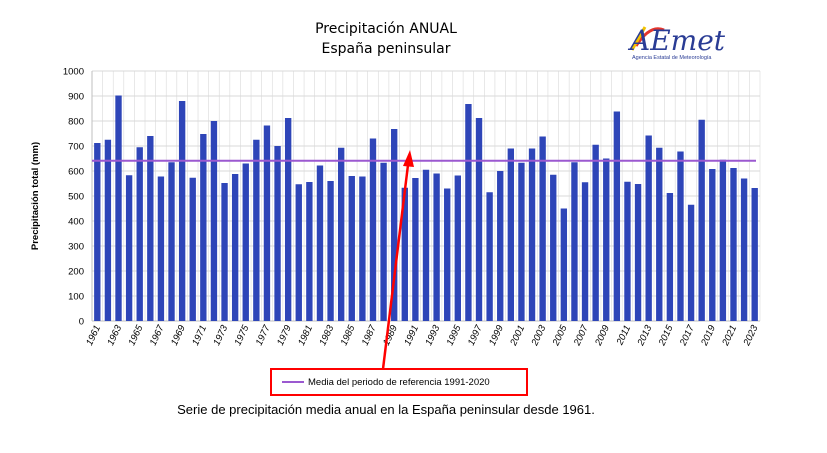 This screenshot has height=453, width=827. I want to click on x-tick-label: 1979, so click(284, 335).